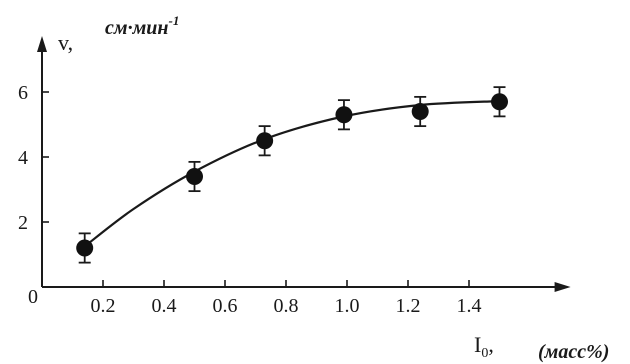  Describe the element at coordinates (23, 158) in the screenshot. I see `y-tick-label: 4` at that location.